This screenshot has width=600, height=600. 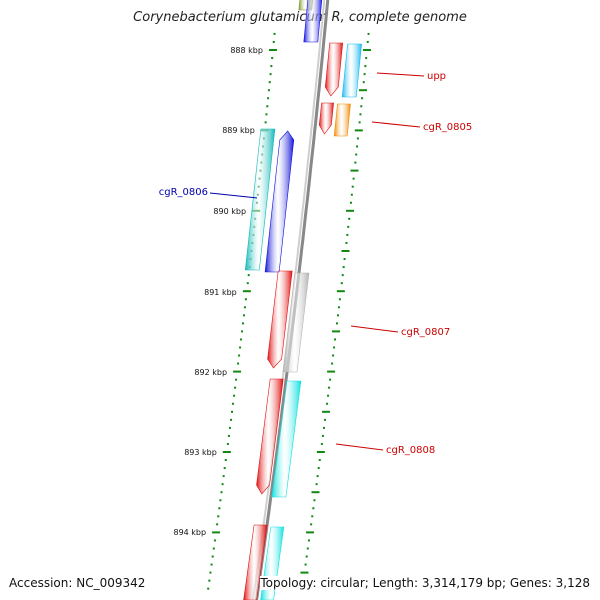 I want to click on gene-label: upp, so click(x=436, y=76).